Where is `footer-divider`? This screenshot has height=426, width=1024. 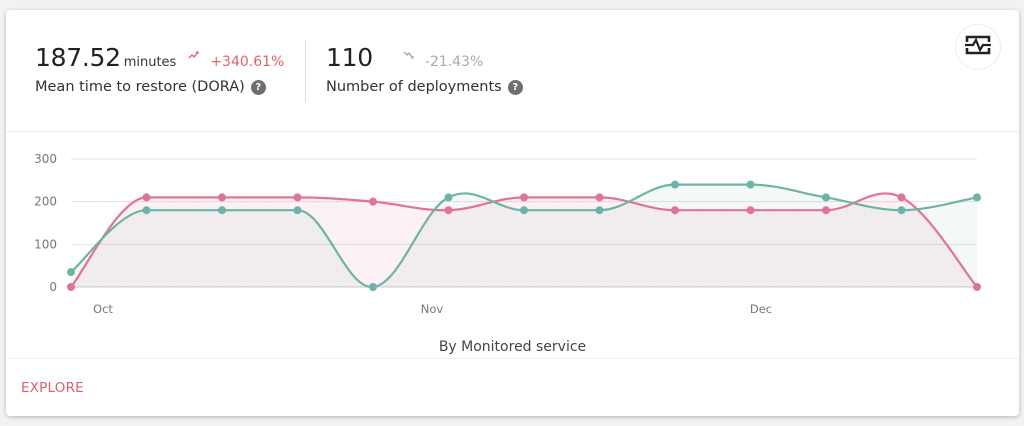
footer-divider is located at coordinates (512, 358).